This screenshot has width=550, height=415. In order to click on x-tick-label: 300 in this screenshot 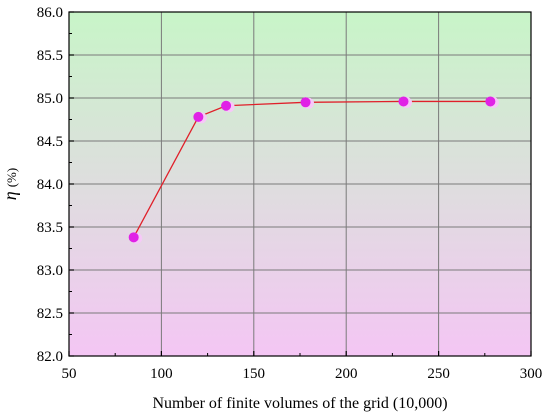, I will do `click(531, 374)`.